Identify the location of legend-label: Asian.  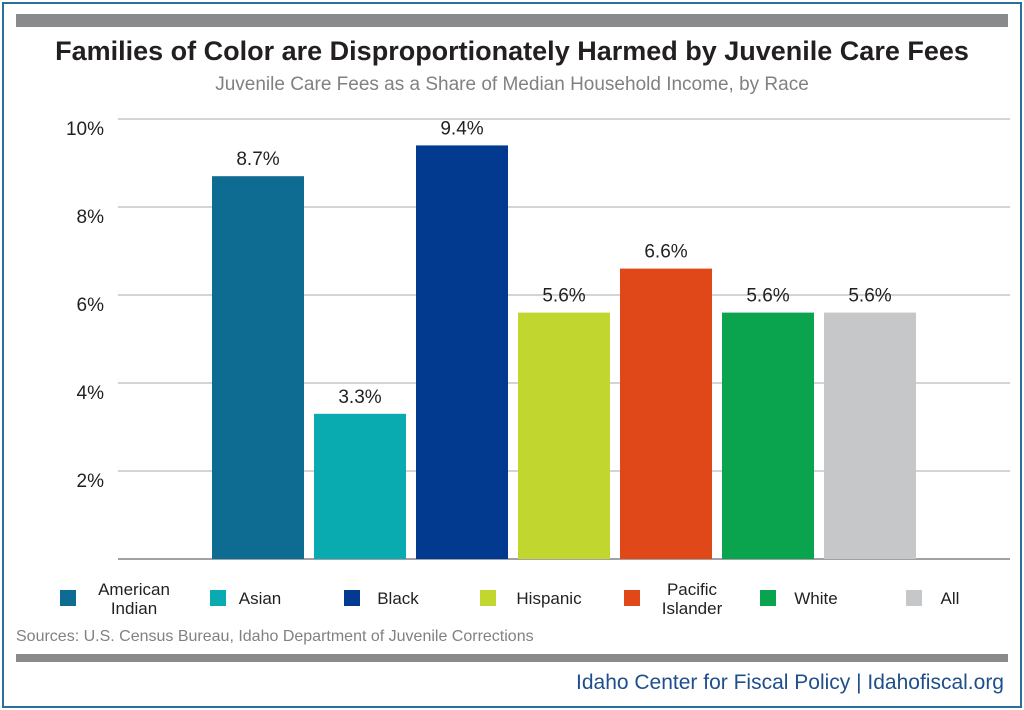
(260, 598).